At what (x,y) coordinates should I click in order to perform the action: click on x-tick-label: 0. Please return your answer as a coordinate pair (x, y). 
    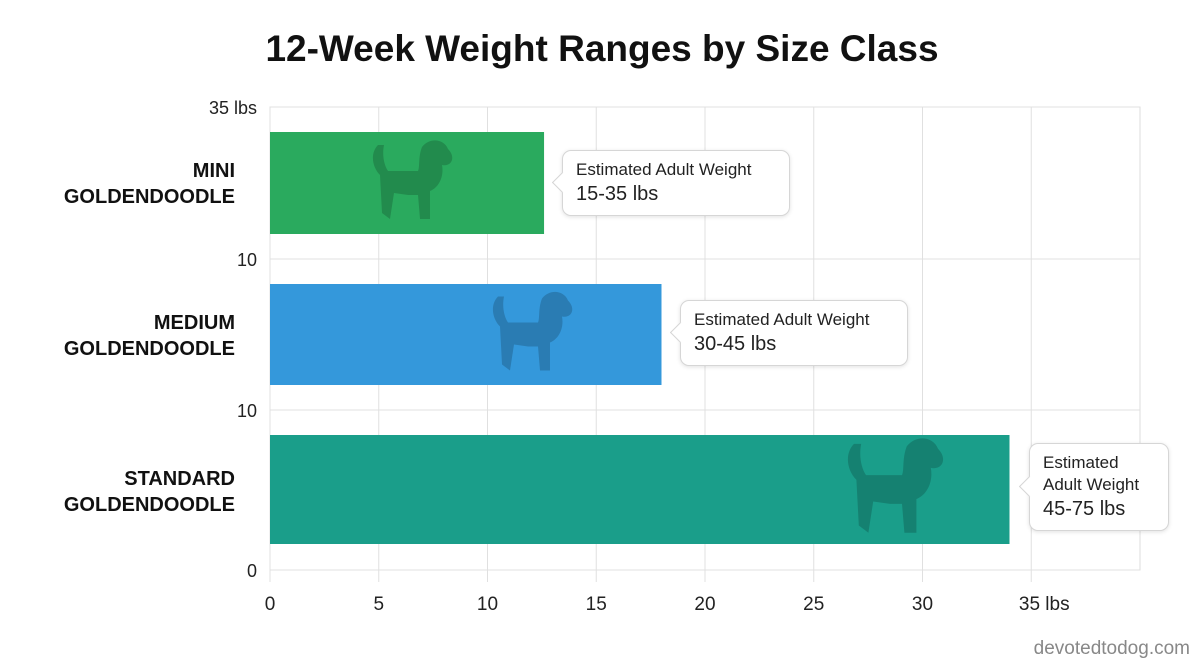
    Looking at the image, I should click on (270, 604).